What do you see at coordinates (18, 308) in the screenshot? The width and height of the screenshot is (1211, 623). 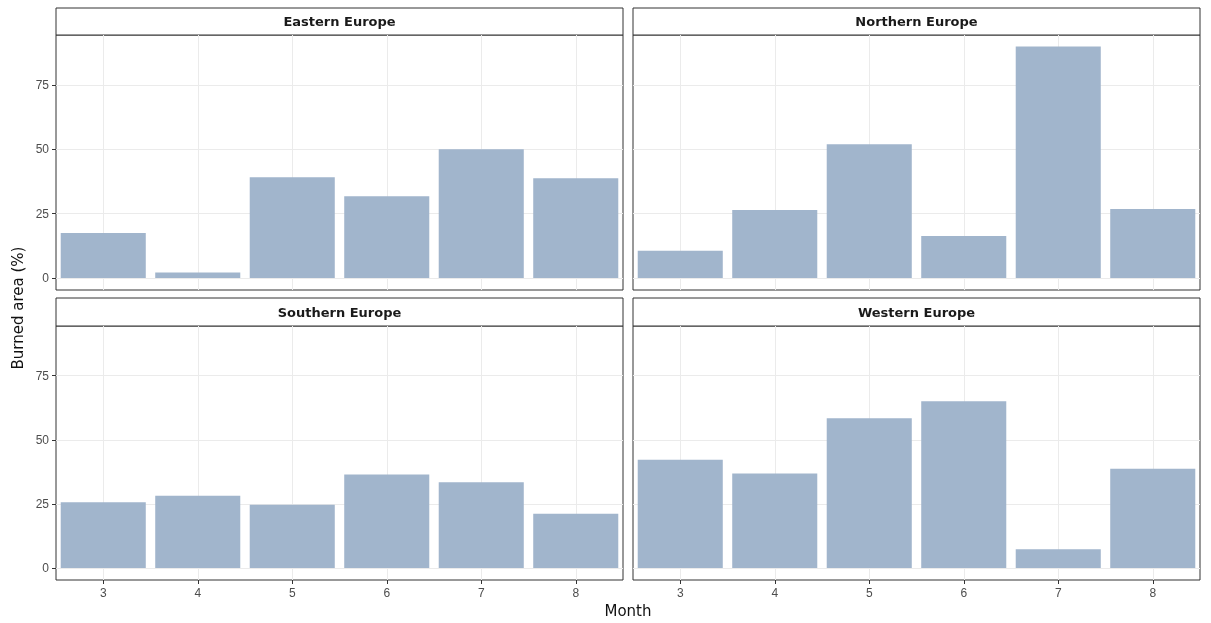 I see `y-axis-title: Burned area (%)` at bounding box center [18, 308].